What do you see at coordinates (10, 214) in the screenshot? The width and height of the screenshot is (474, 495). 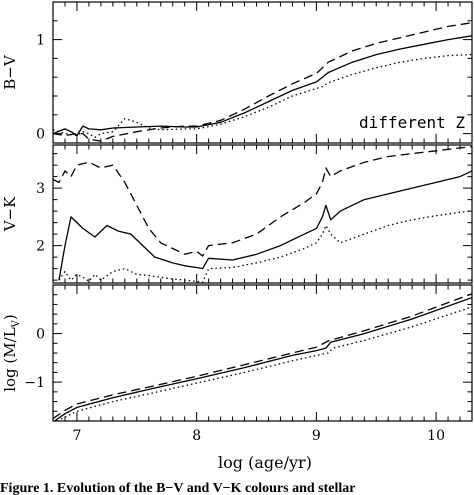 I see `y-axis-label: V−K` at bounding box center [10, 214].